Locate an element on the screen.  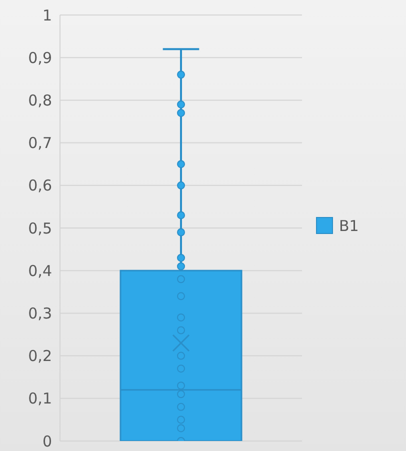
y-tick-label: 0,2 is located at coordinates (40, 356).